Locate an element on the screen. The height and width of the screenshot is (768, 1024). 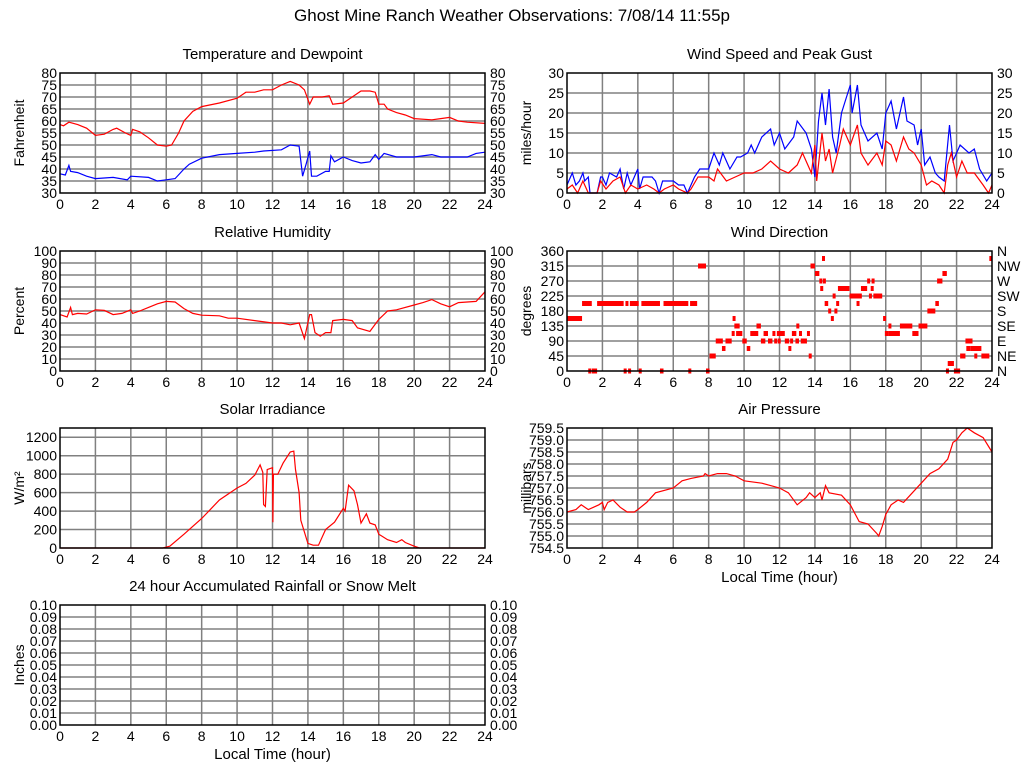
y-tick-label-right: 20 is located at coordinates (1005, 113).